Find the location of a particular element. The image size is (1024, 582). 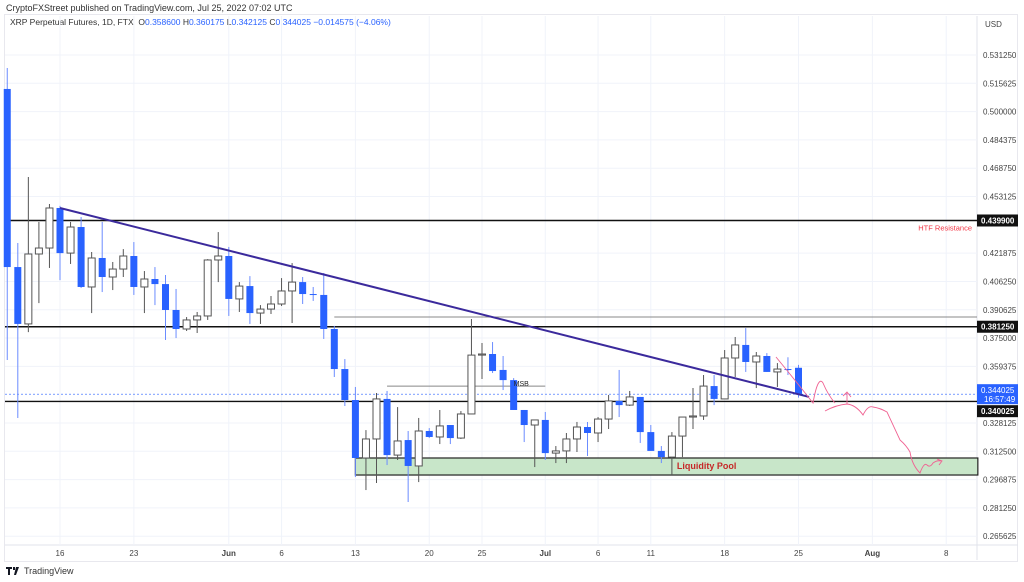

current-price-tag is located at coordinates (997, 394).